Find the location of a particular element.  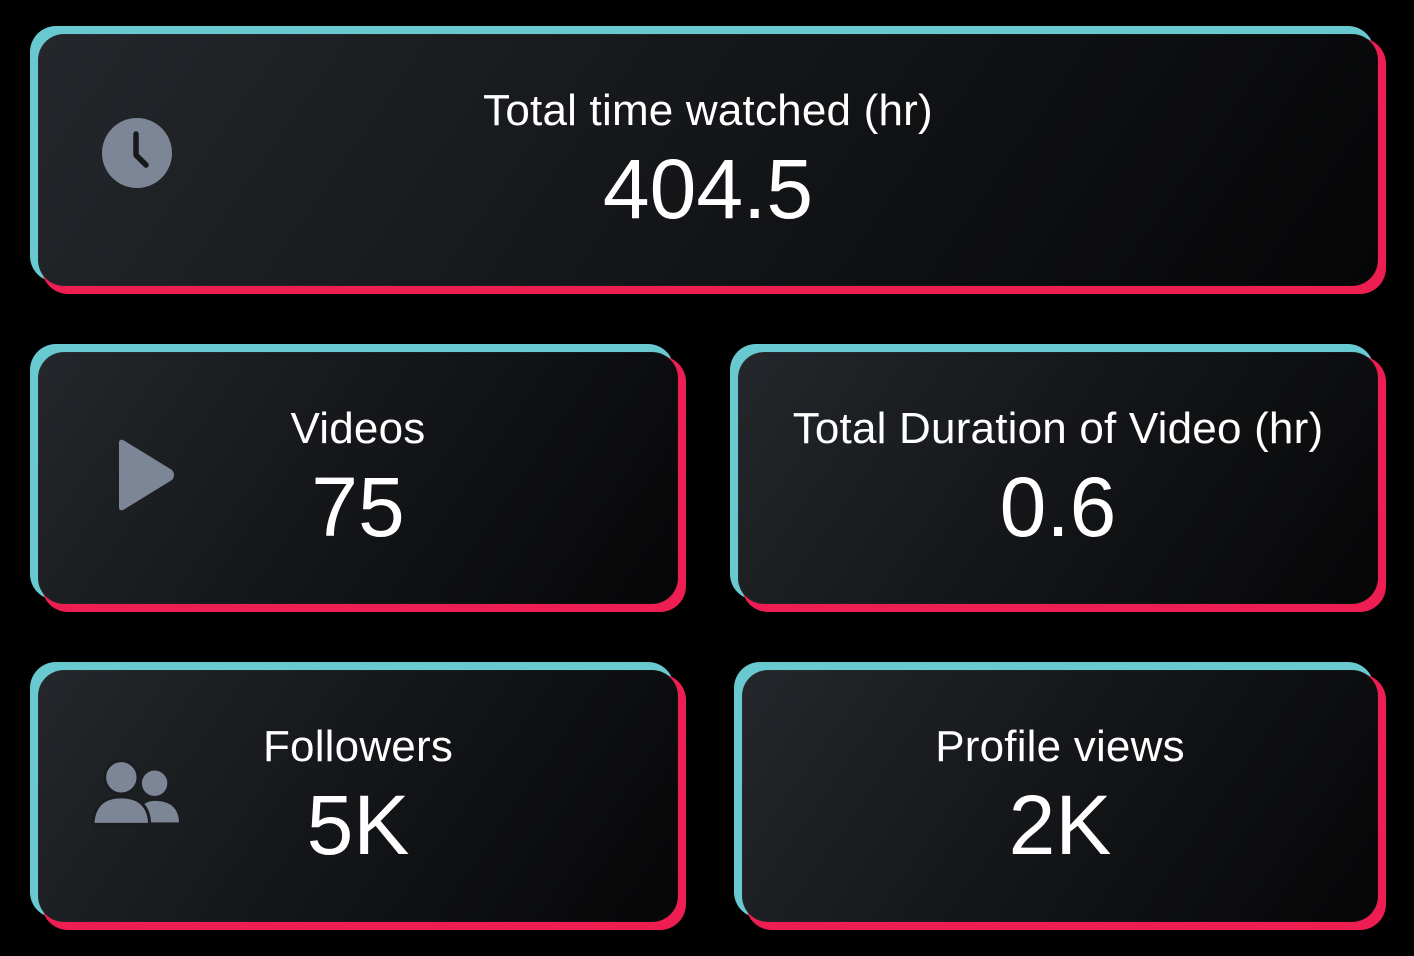

card-content: Profile views 2K is located at coordinates (1060, 796).